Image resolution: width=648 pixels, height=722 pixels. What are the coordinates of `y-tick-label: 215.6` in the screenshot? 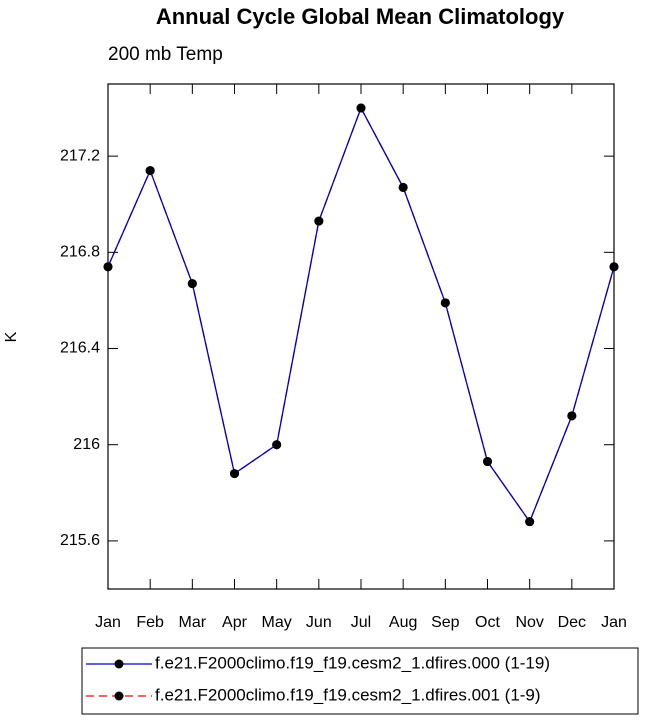 It's located at (80, 540).